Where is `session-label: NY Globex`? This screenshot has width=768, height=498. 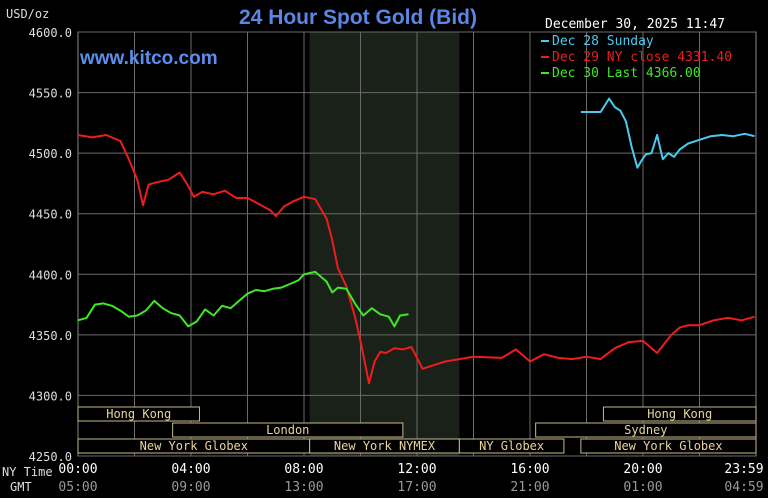 session-label: NY Globex is located at coordinates (511, 446).